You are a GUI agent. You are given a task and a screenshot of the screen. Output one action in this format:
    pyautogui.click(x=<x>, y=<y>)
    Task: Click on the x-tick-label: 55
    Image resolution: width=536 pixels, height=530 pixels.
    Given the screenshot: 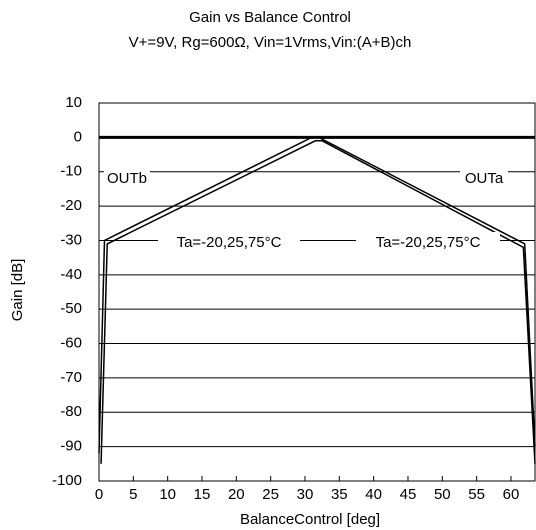 What is the action you would take?
    pyautogui.click(x=476, y=494)
    